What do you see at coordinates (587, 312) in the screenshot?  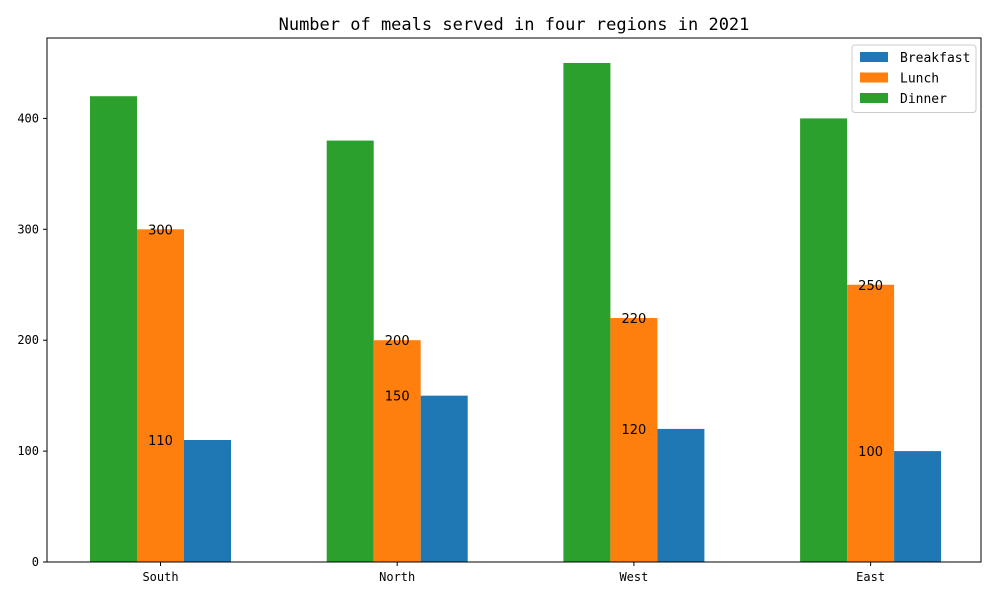 I see `bar-dinner-west` at bounding box center [587, 312].